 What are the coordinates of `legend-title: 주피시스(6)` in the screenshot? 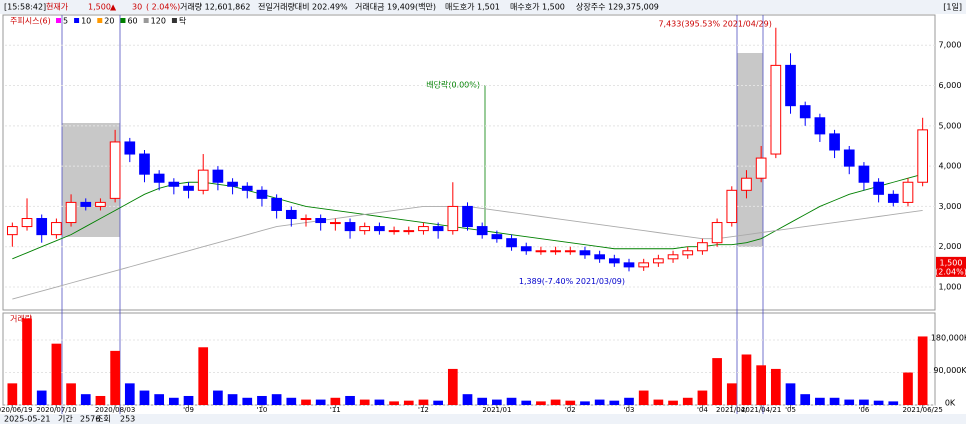 It's located at (30, 21).